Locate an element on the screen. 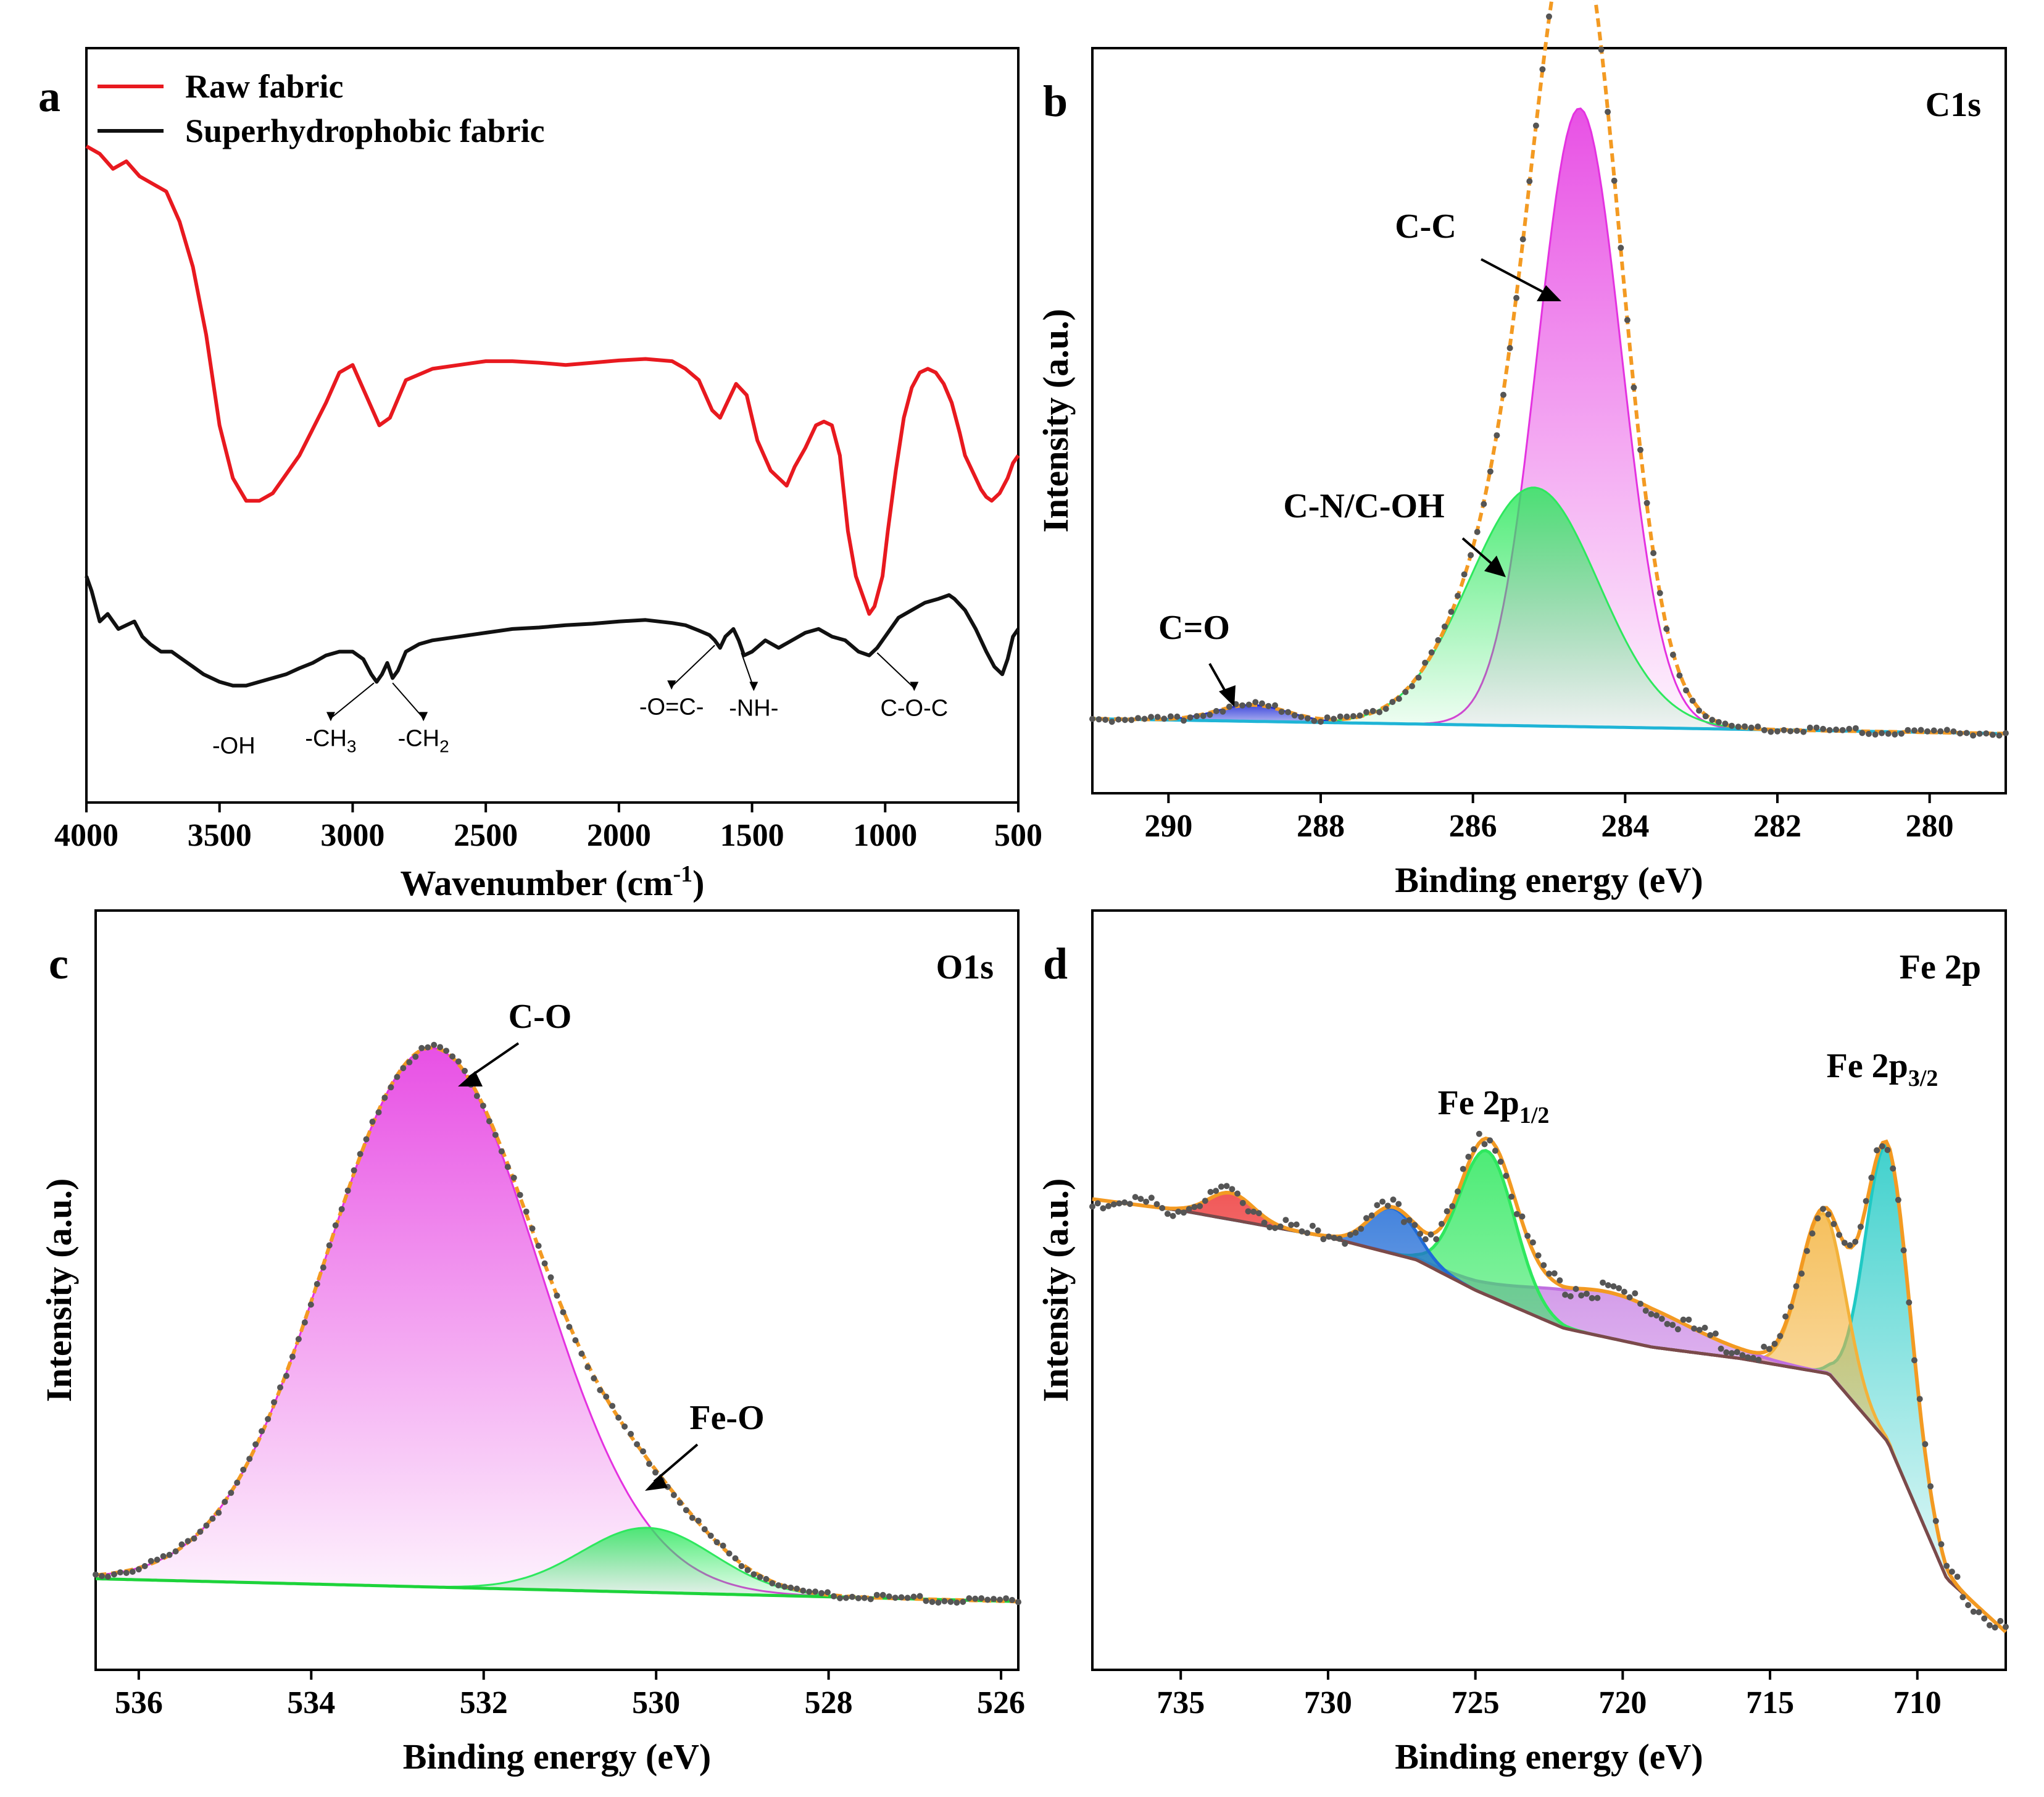  x-tick-label: 526 is located at coordinates (1001, 1702).